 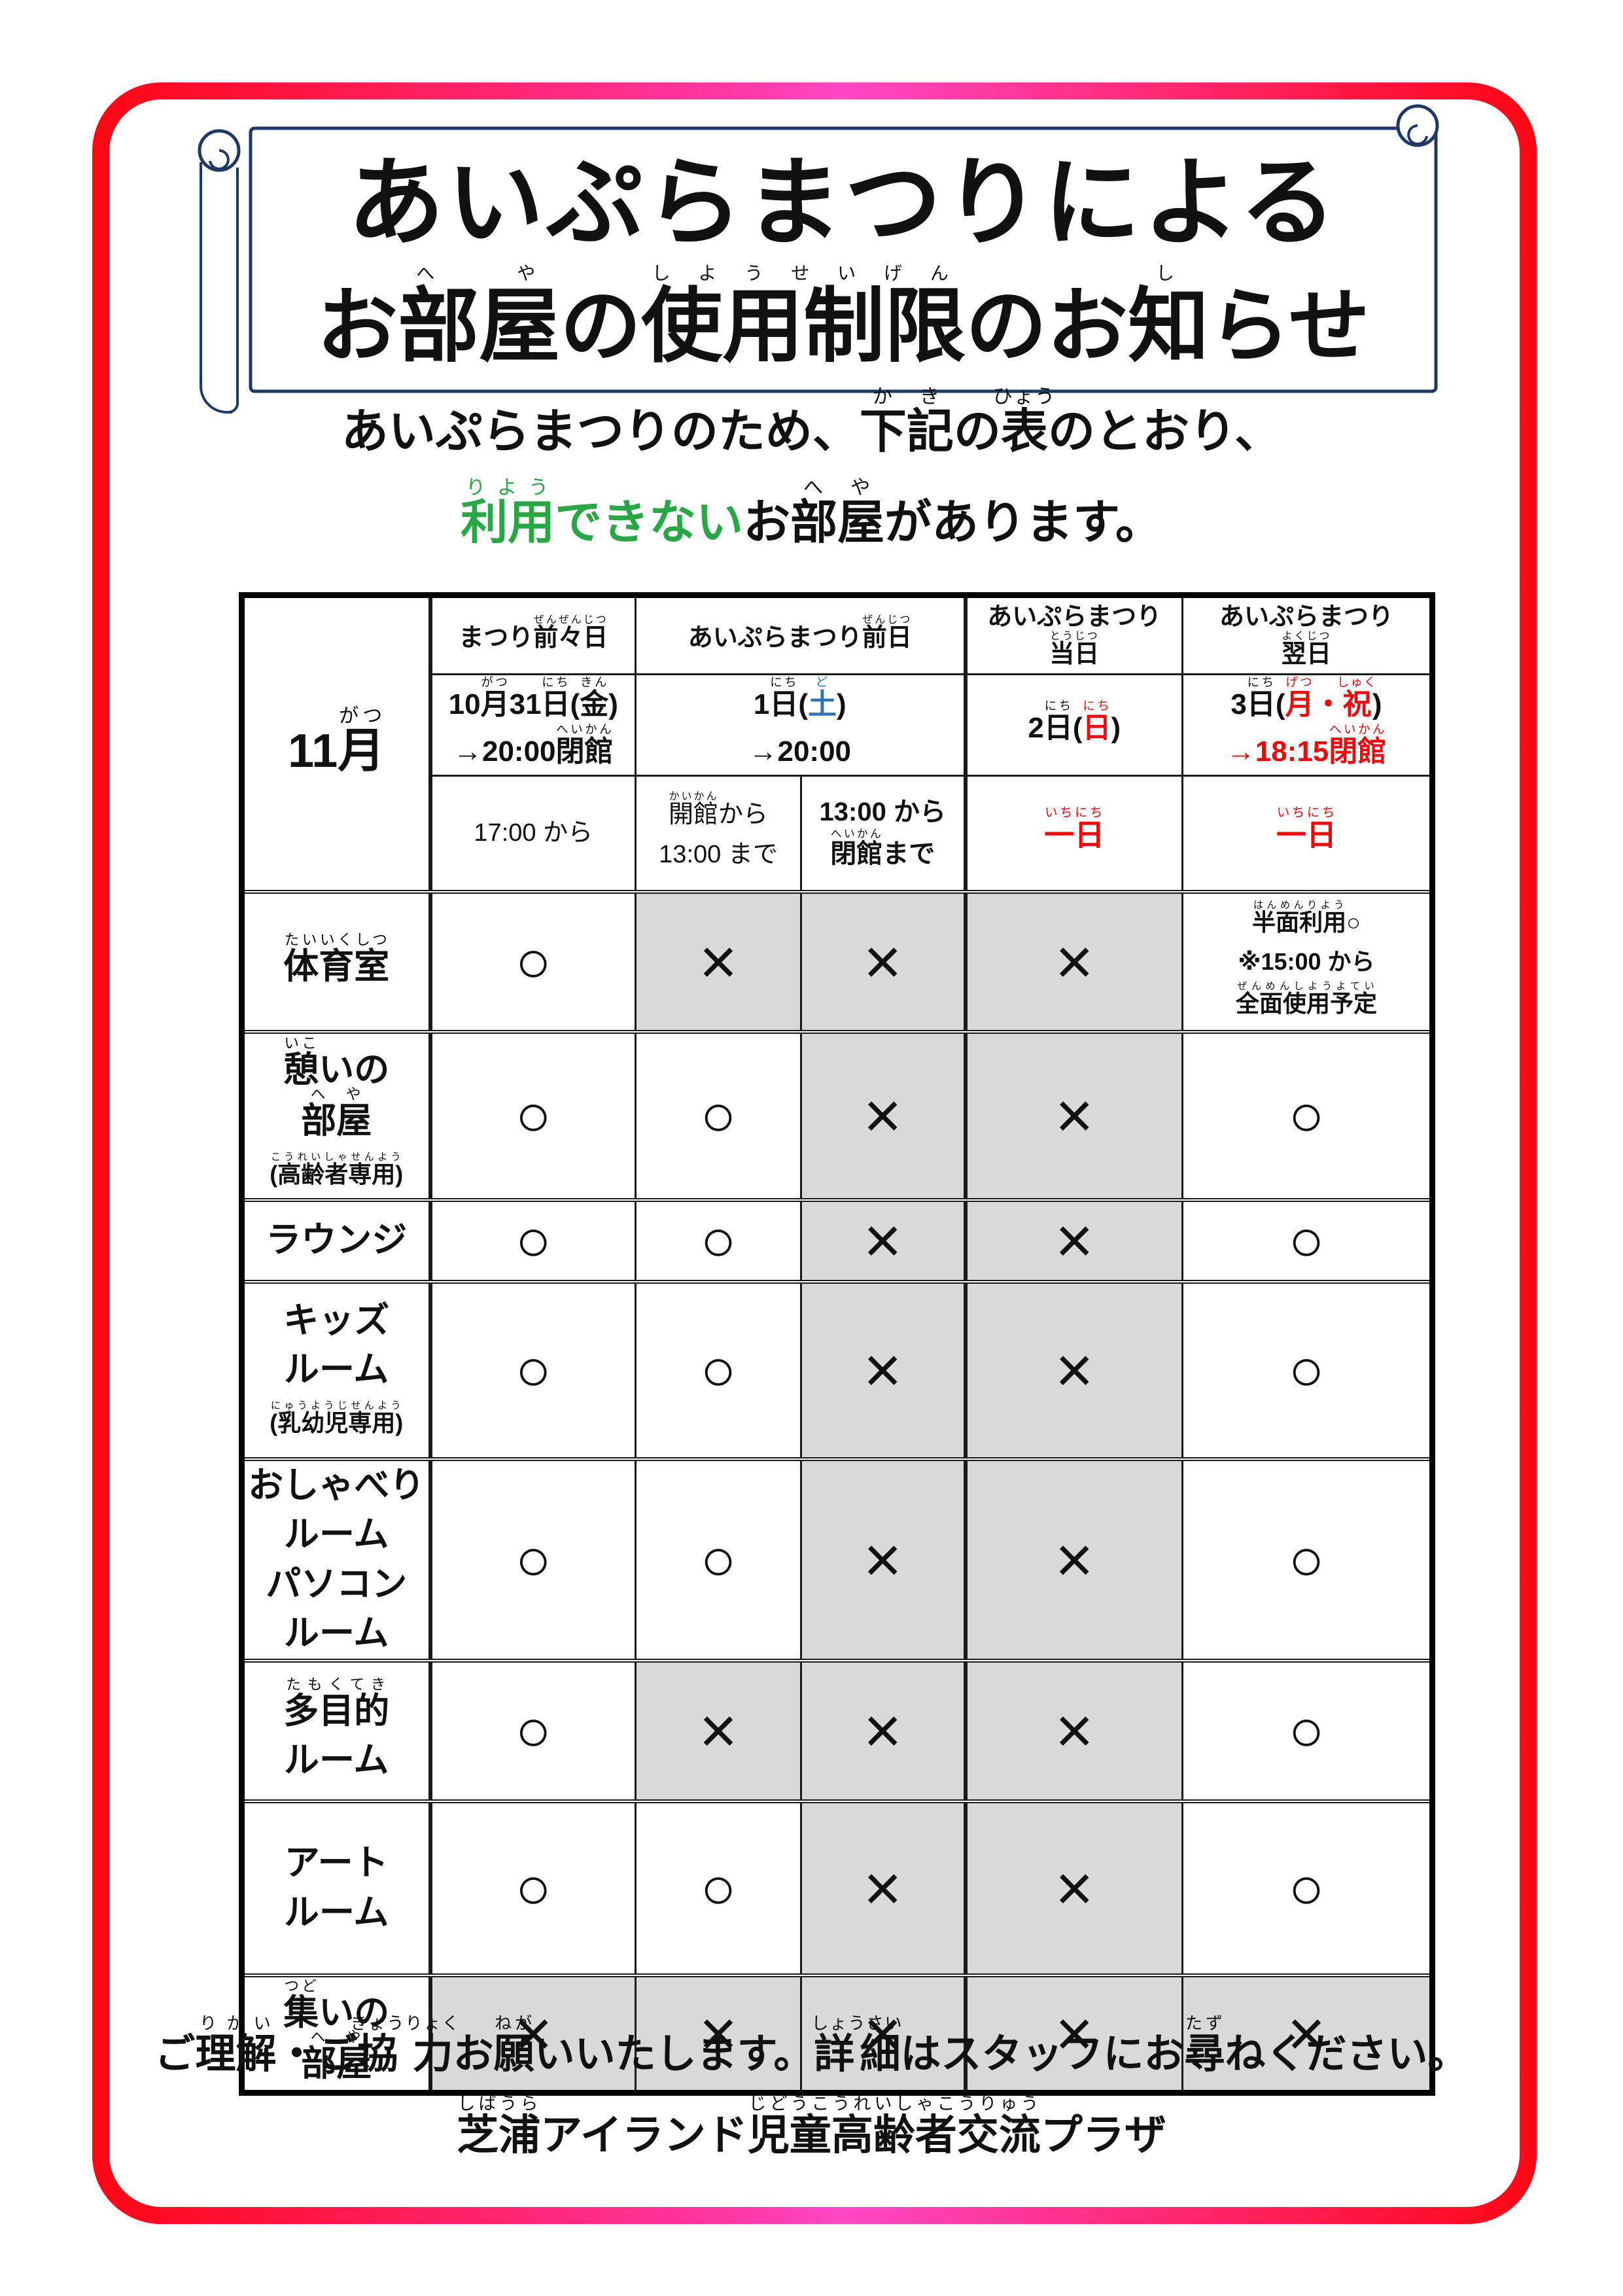 I want to click on room-name-cell: アート ルーム, so click(x=336, y=1888).